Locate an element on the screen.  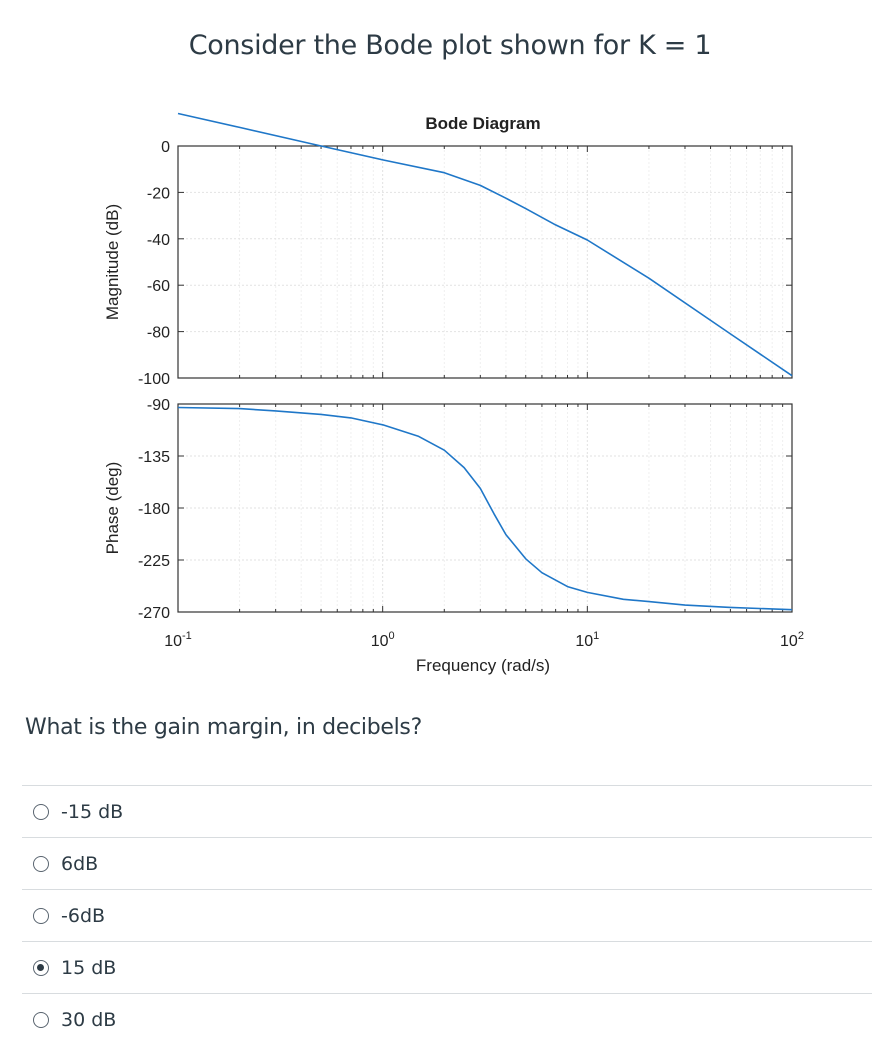
answer-option: 15 dB is located at coordinates (447, 967).